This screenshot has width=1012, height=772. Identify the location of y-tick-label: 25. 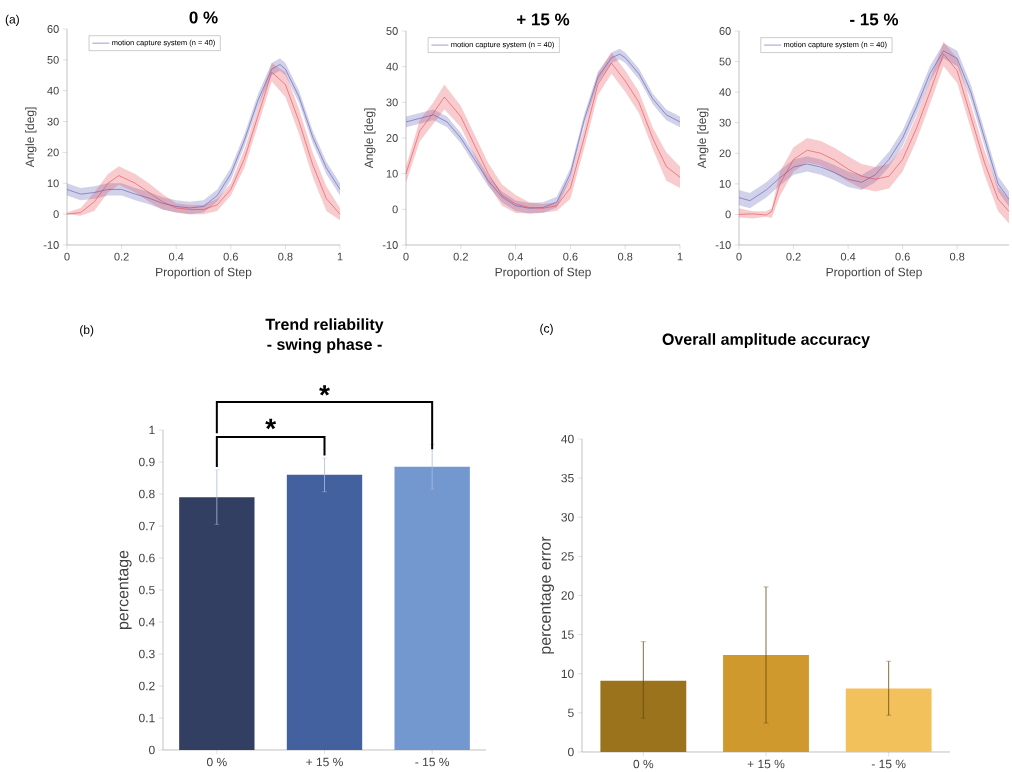
(567, 556).